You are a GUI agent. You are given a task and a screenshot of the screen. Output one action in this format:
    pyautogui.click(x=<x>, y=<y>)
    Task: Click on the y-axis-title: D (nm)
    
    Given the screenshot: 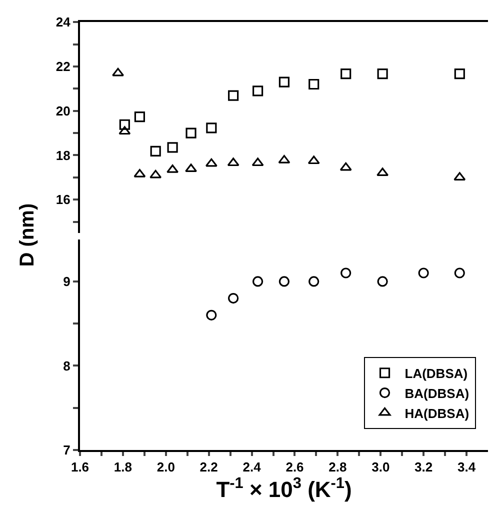 What is the action you would take?
    pyautogui.click(x=27, y=235)
    